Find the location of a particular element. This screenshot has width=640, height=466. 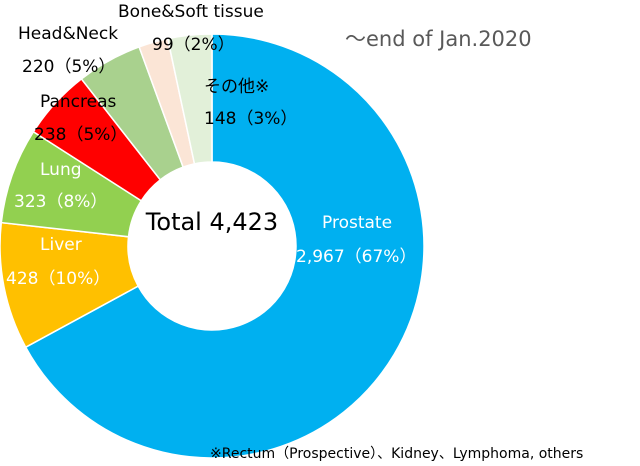

slice-value-head-neck: 220（5%） is located at coordinates (68, 67).